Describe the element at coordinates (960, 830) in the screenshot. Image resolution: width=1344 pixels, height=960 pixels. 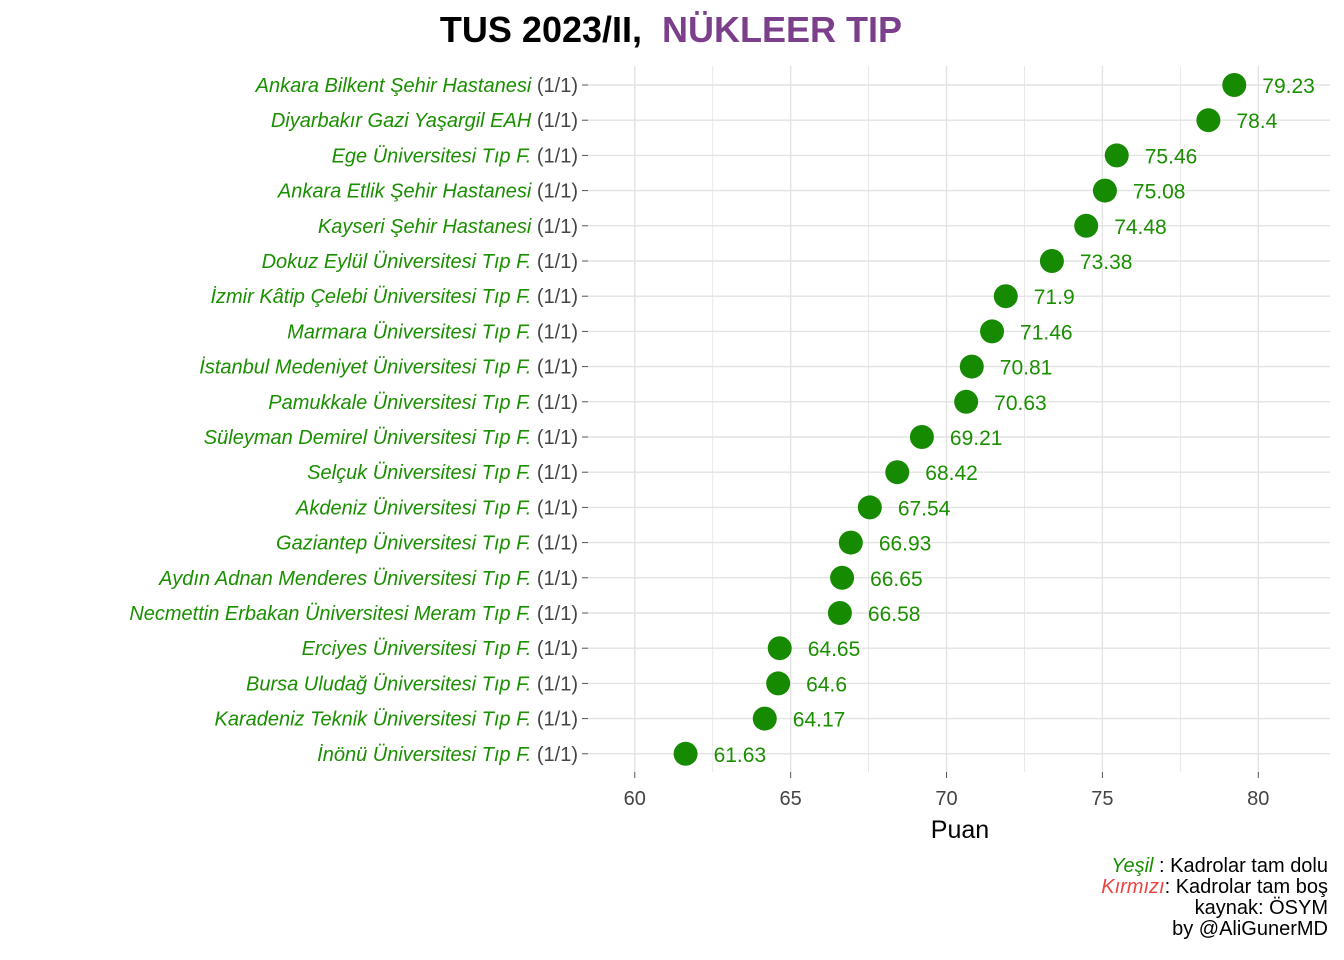
I see `x-axis-title: Puan` at that location.